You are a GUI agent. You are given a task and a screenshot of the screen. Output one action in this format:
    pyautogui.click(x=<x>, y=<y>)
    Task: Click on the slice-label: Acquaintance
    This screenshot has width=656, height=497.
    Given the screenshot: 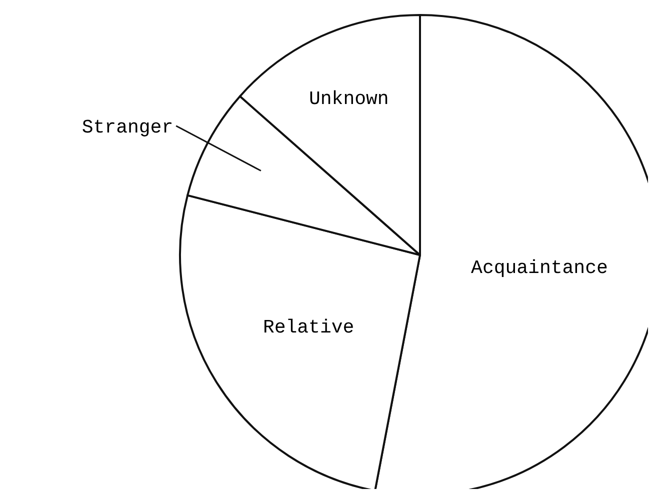 What is the action you would take?
    pyautogui.click(x=539, y=267)
    